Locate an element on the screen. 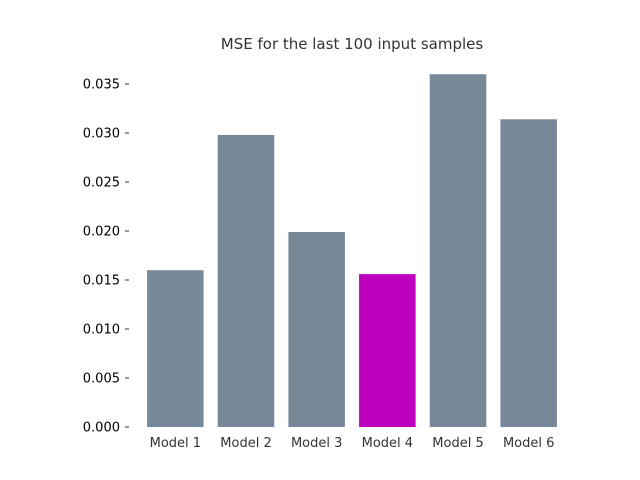 This screenshot has height=480, width=640. y-tick-label: 0.025 is located at coordinates (101, 183).